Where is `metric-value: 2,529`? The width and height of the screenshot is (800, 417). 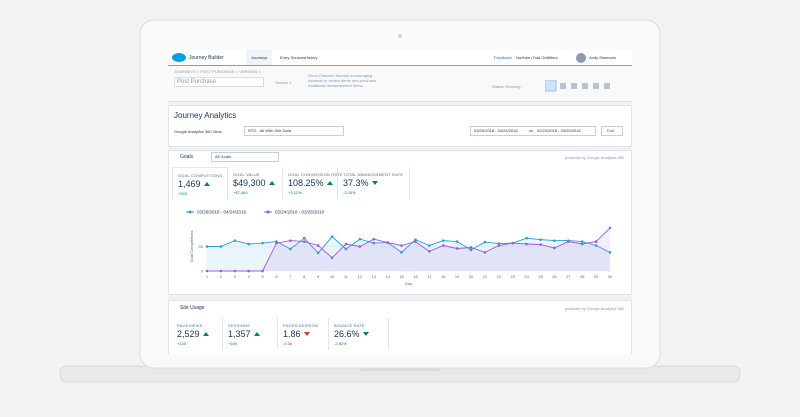
metric-value: 2,529 is located at coordinates (188, 334).